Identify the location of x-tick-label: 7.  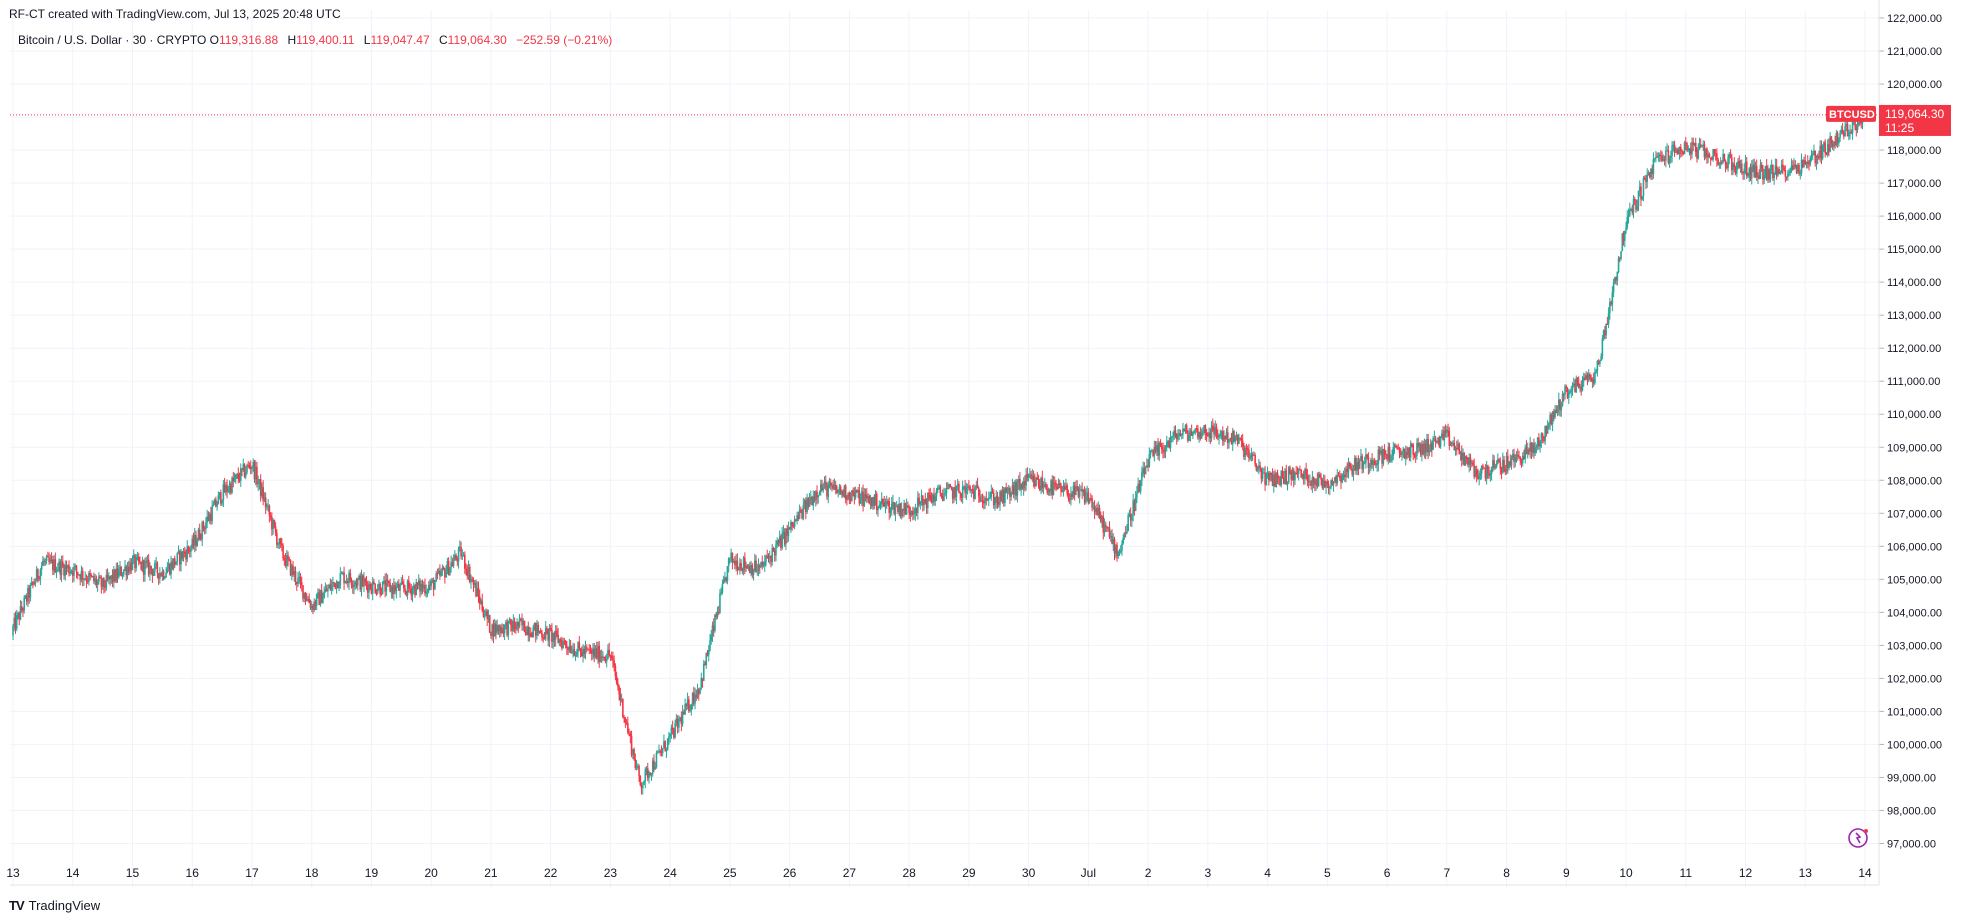
(1446, 873).